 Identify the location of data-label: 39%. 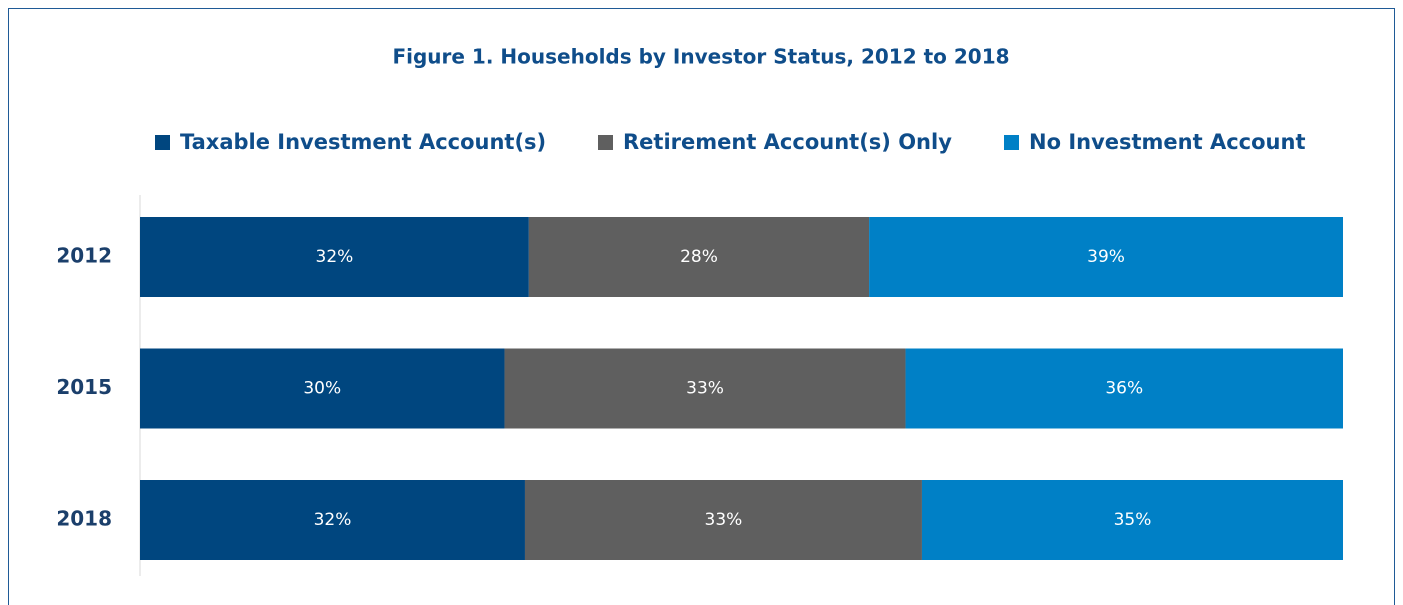
(1106, 257).